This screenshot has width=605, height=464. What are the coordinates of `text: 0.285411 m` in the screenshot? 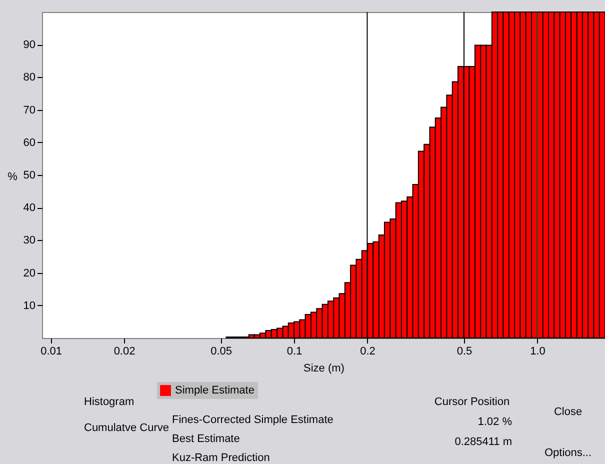 It's located at (483, 442).